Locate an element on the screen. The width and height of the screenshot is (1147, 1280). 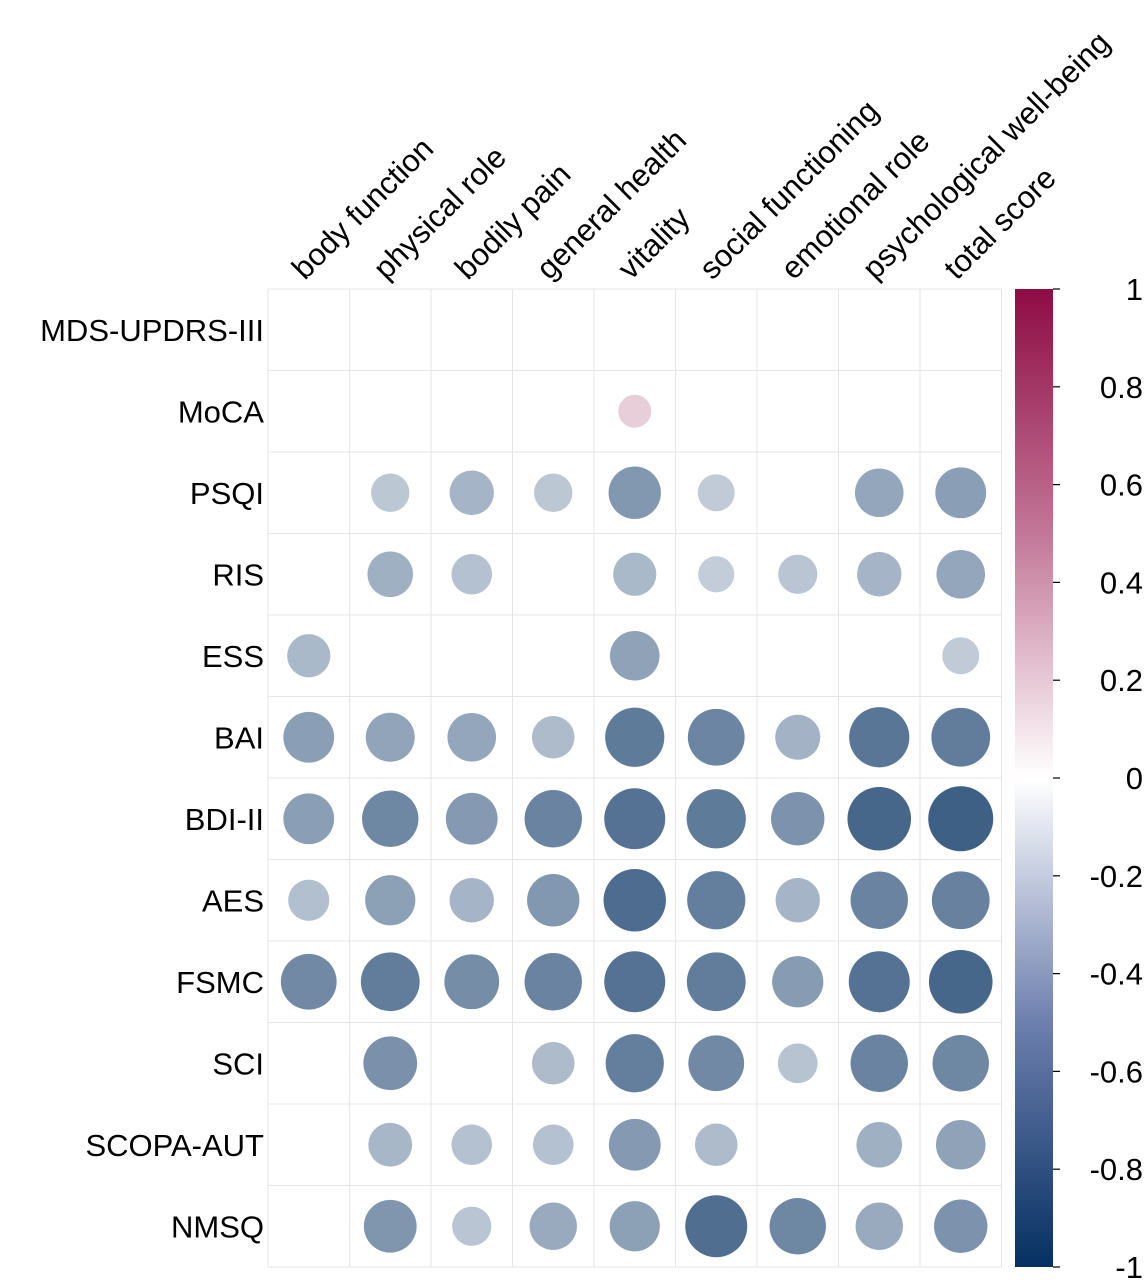
colorbar-tick-label: 0.4 is located at coordinates (1121, 582).